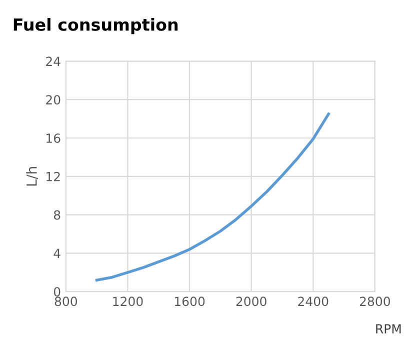 This screenshot has width=412, height=360. What do you see at coordinates (388, 329) in the screenshot?
I see `x-axis-title: RPM` at bounding box center [388, 329].